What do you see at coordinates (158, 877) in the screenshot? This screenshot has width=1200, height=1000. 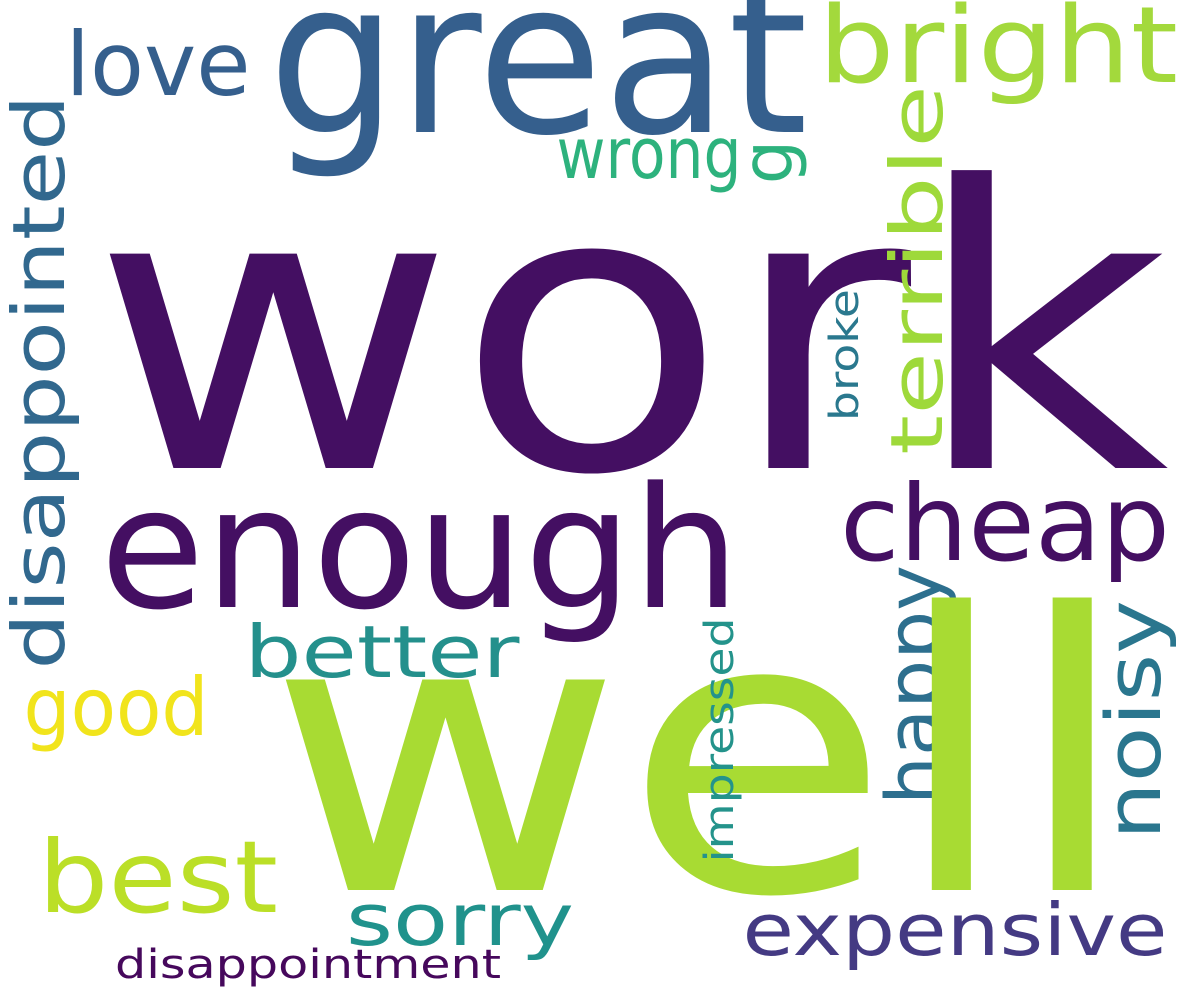 I see `word-best: best` at bounding box center [158, 877].